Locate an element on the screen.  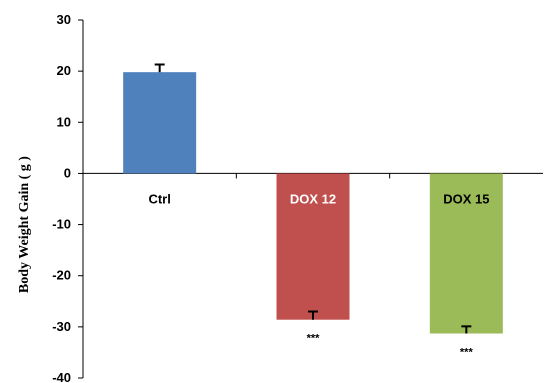
y-tick-label: -30 is located at coordinates (61, 326).